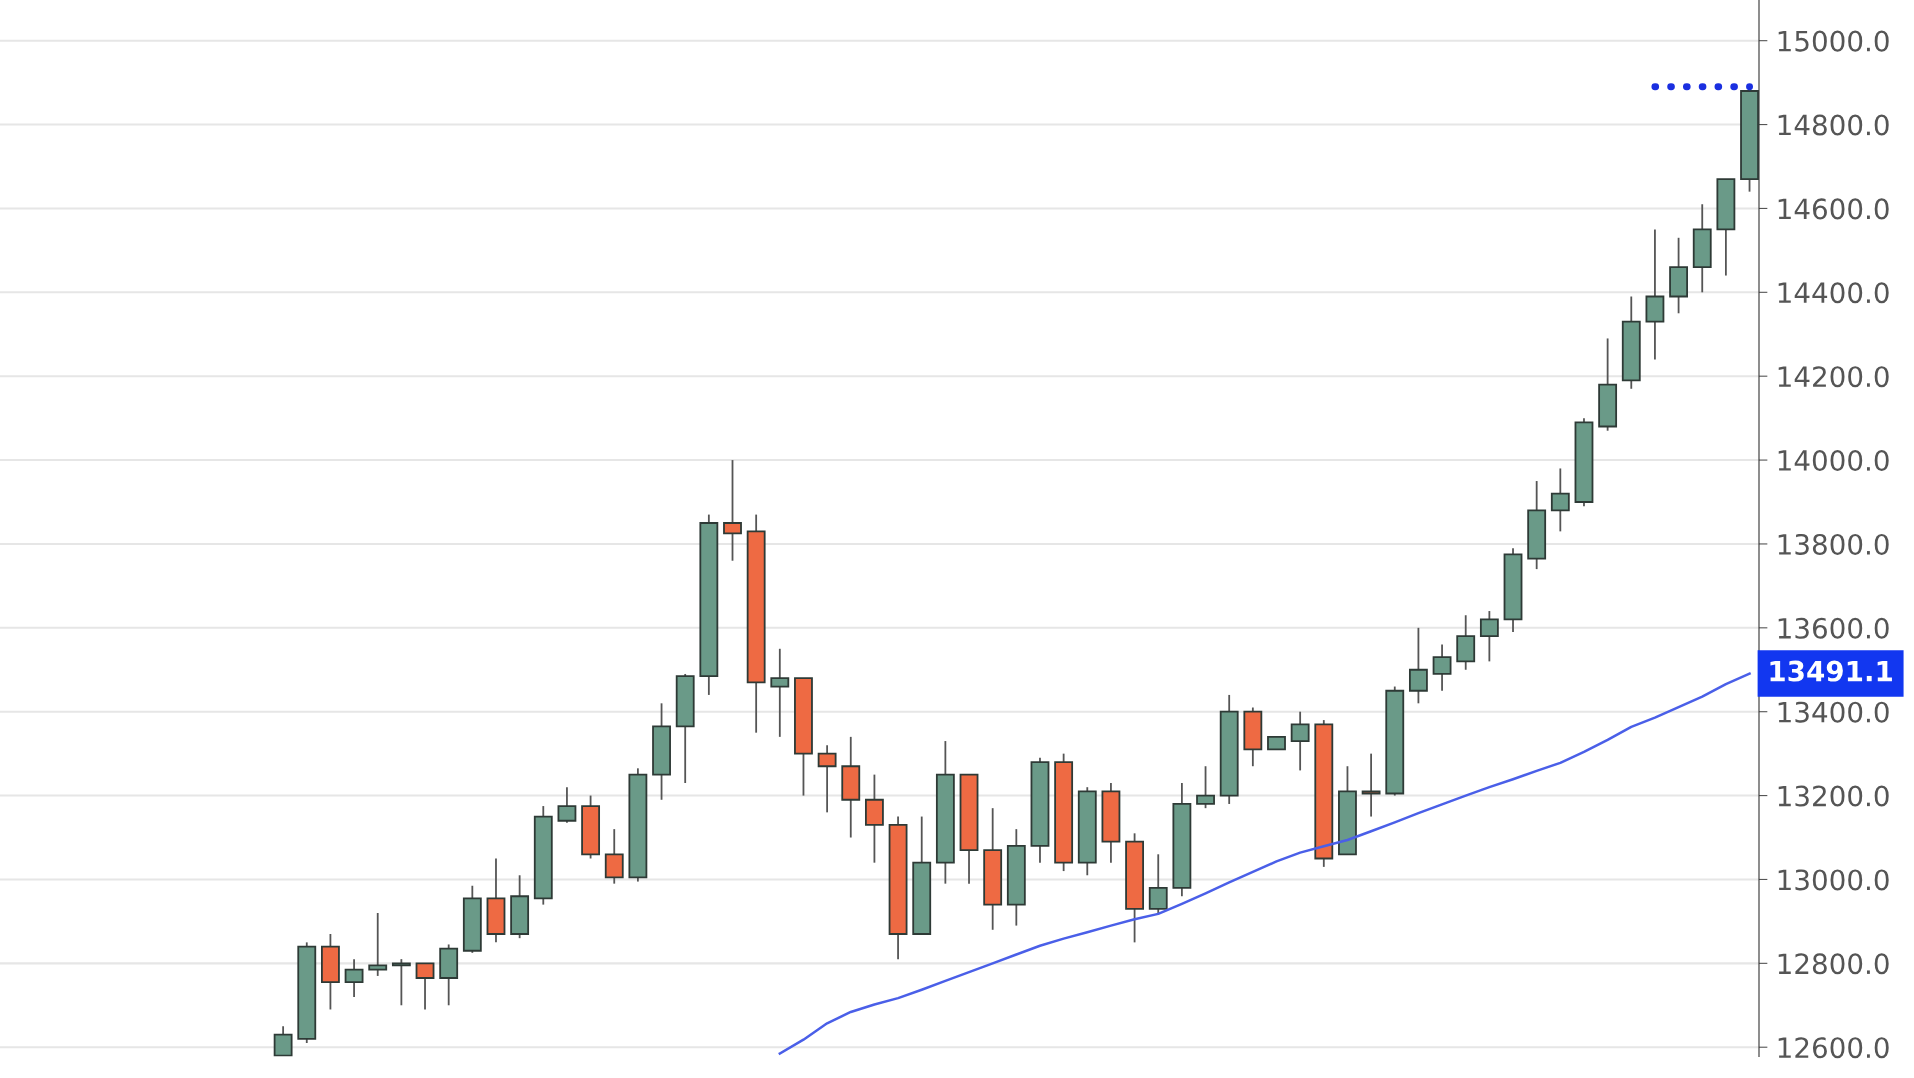  What do you see at coordinates (1833, 125) in the screenshot?
I see `y-tick-label: 14800.0` at bounding box center [1833, 125].